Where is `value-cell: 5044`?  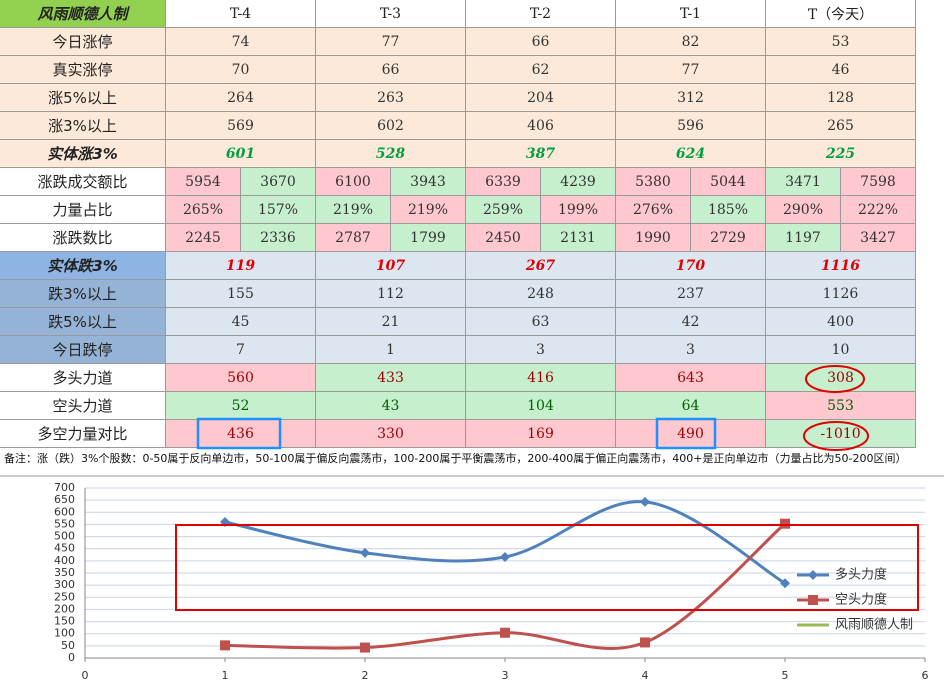
value-cell: 5044 is located at coordinates (728, 182).